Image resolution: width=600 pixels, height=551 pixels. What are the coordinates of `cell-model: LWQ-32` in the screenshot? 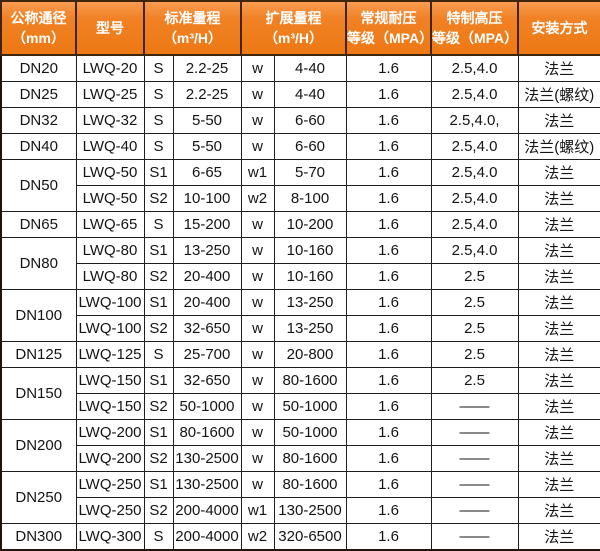 It's located at (110, 120).